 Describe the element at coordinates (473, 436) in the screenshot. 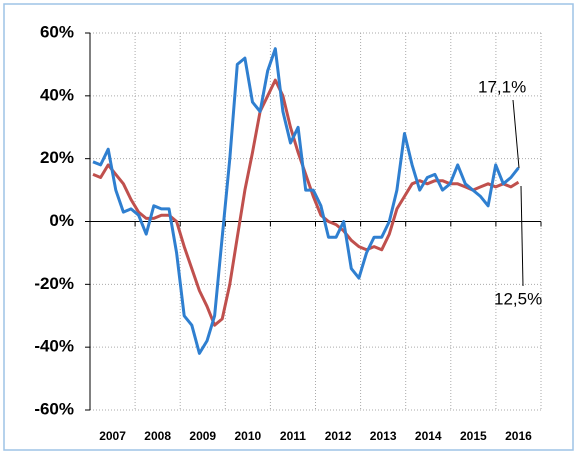

I see `x-tick-label: 2015` at that location.